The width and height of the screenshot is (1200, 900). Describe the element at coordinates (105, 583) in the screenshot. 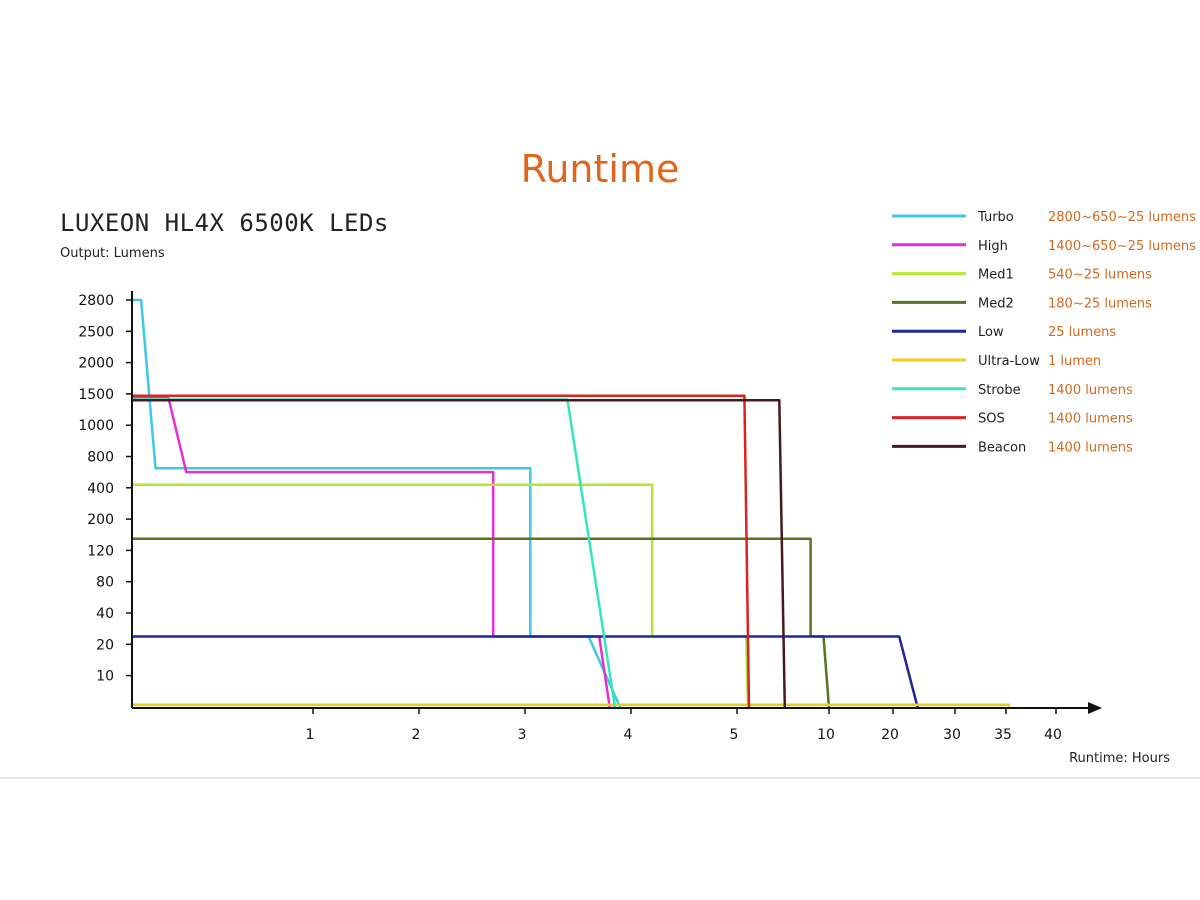

I see `y-tick-label: 80` at that location.